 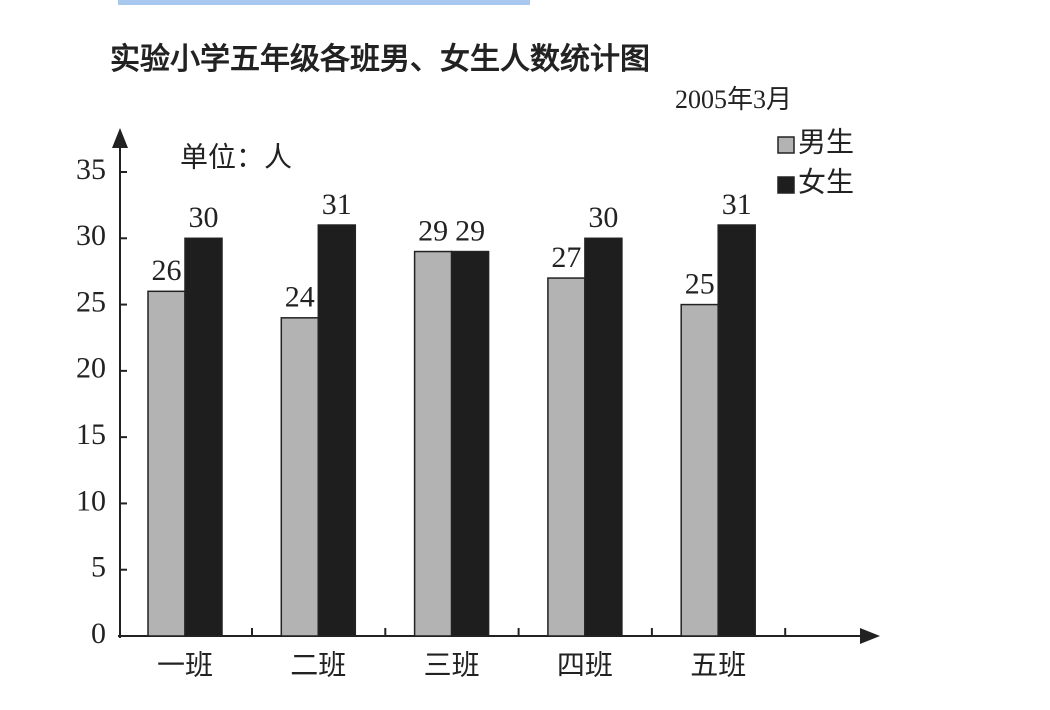 I want to click on data-label: 24, so click(x=300, y=297).